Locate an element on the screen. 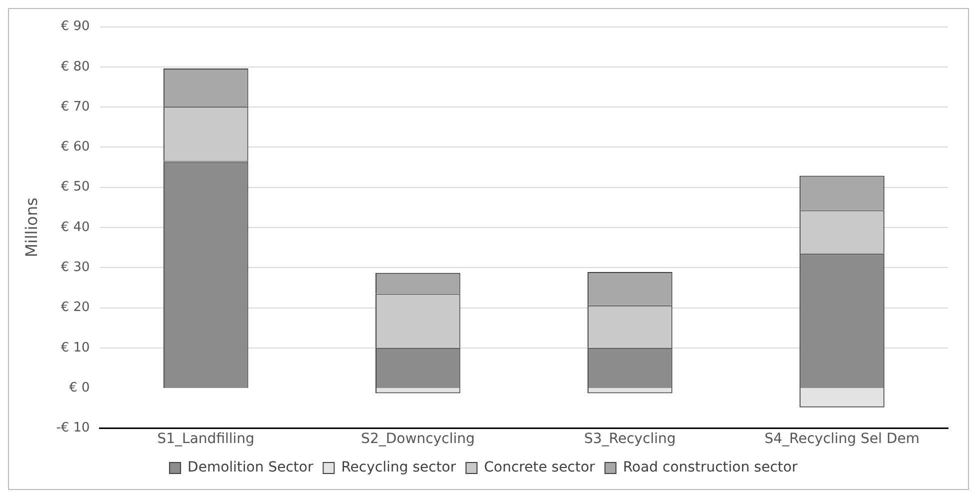  x-tick-label: S1_Landfilling is located at coordinates (205, 439).